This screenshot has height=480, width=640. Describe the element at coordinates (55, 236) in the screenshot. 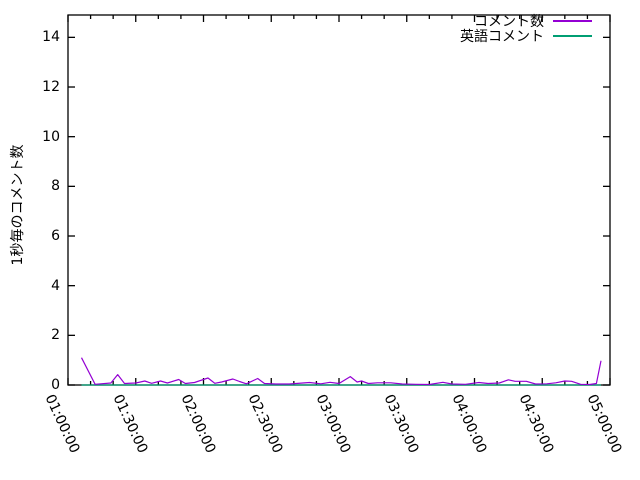

I see `y-tick-label: 6` at that location.